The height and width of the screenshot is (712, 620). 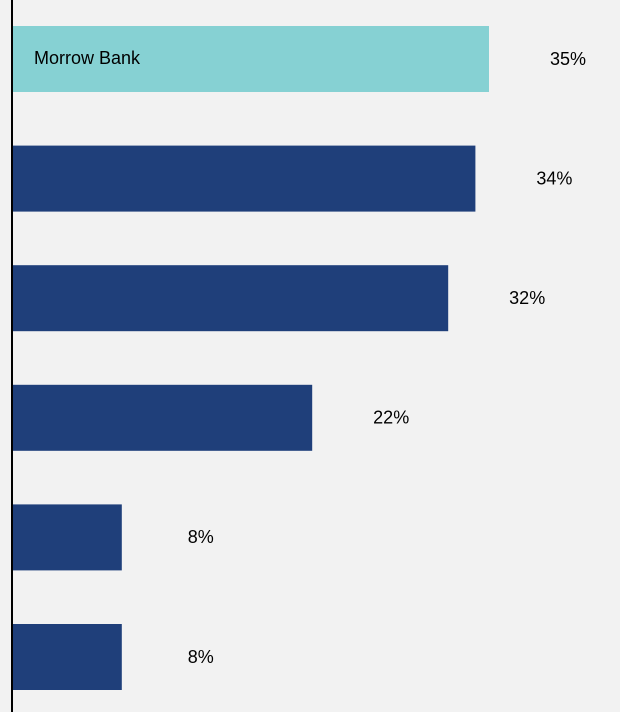 I want to click on bar-category-label: Morrow Bank, so click(x=87, y=58).